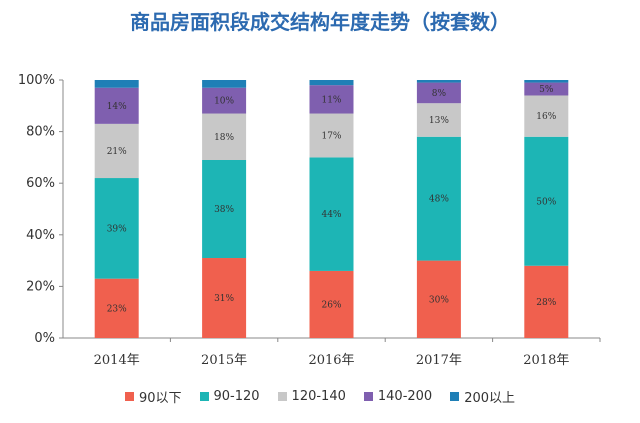 This screenshot has height=423, width=640. What do you see at coordinates (320, 22) in the screenshot?
I see `chart-title: 商品房面积段成交结构年度走势（按套数）` at bounding box center [320, 22].